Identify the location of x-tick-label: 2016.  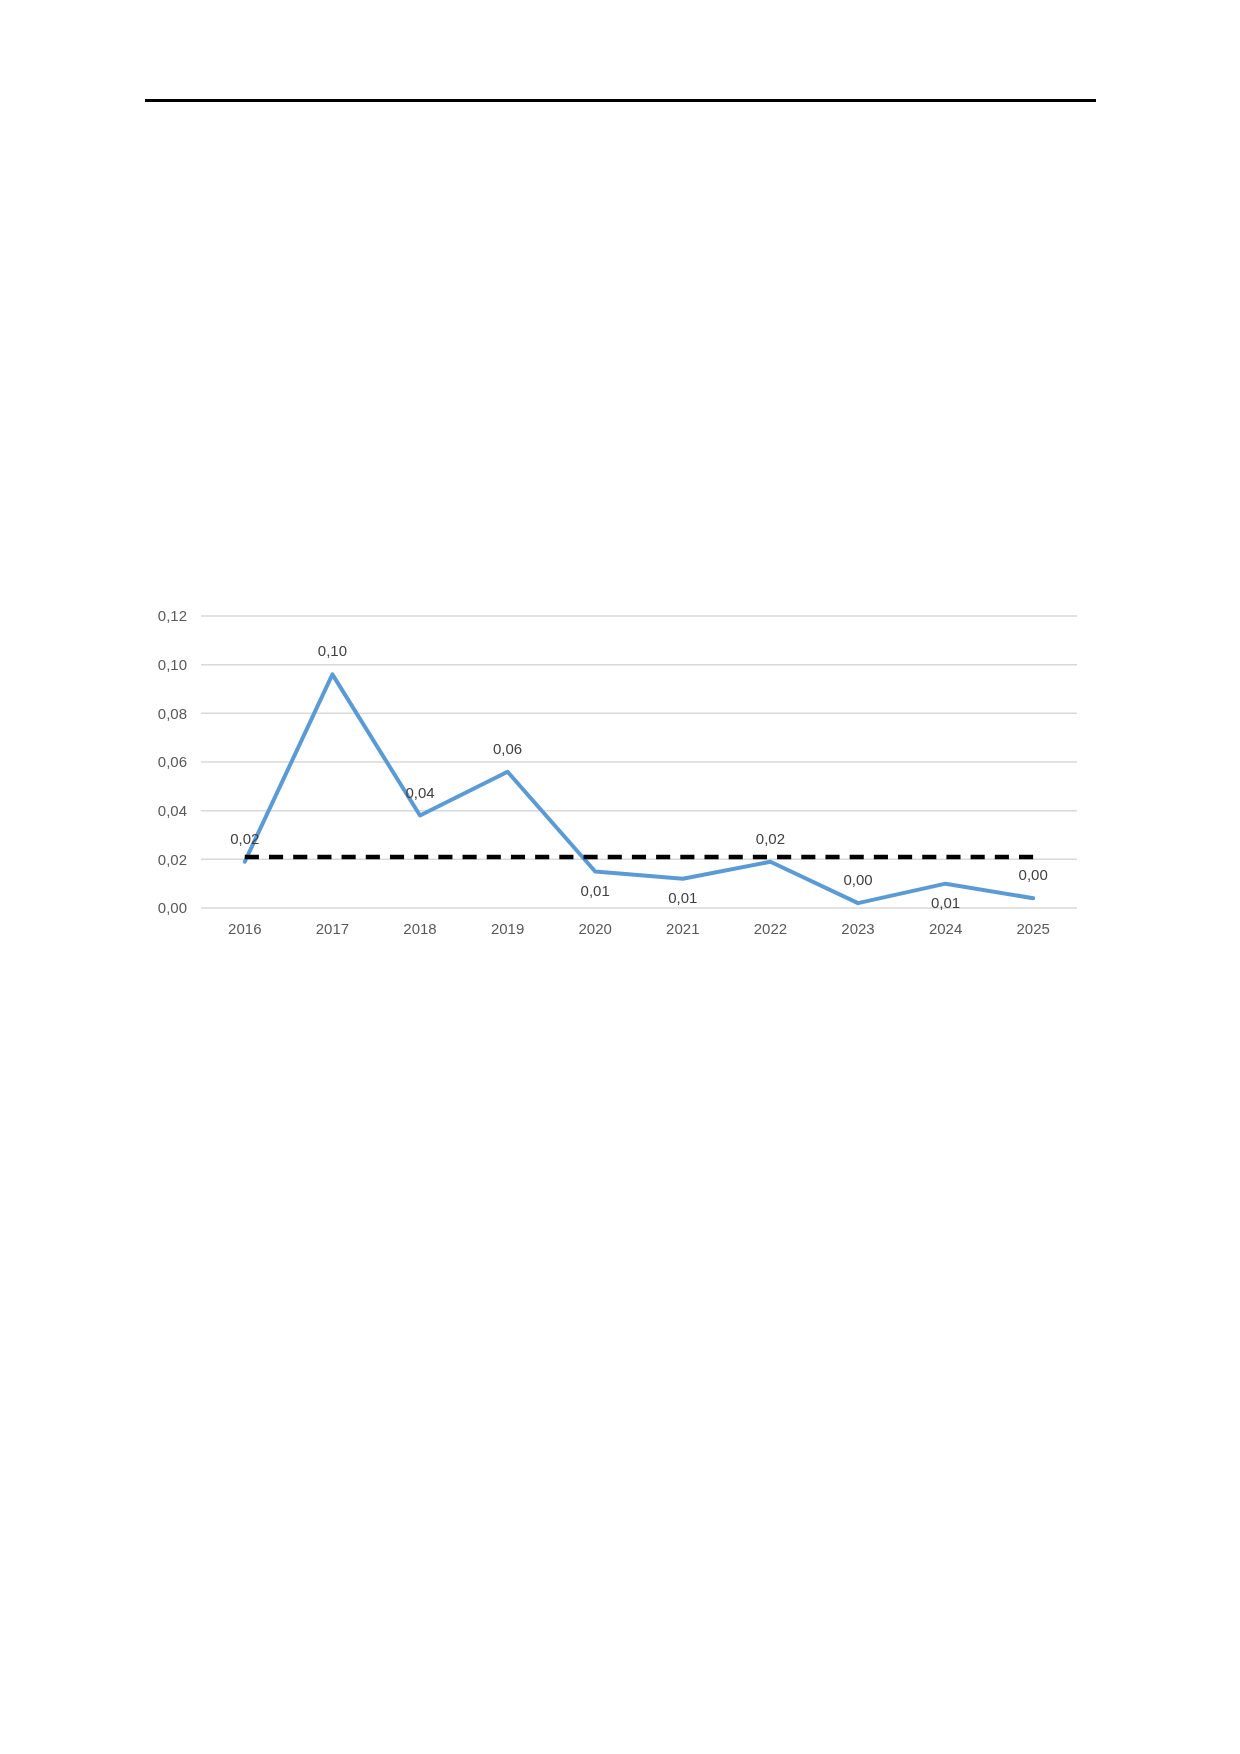
(245, 928).